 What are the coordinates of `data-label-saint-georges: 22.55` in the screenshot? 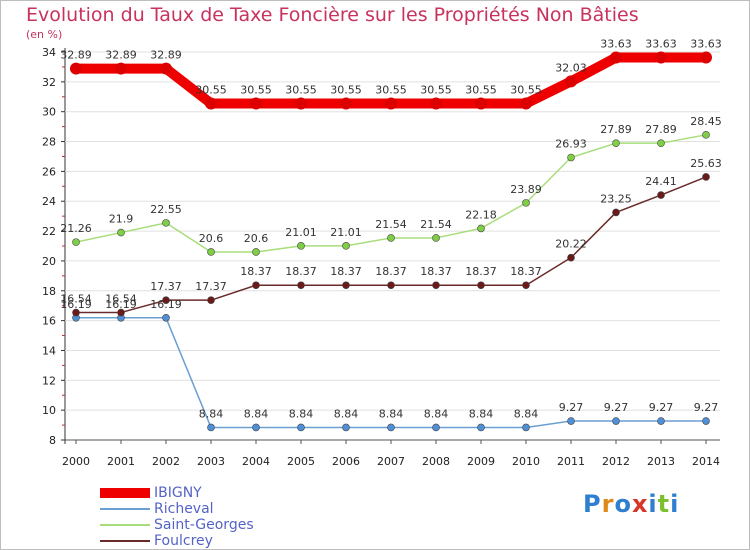 It's located at (166, 209).